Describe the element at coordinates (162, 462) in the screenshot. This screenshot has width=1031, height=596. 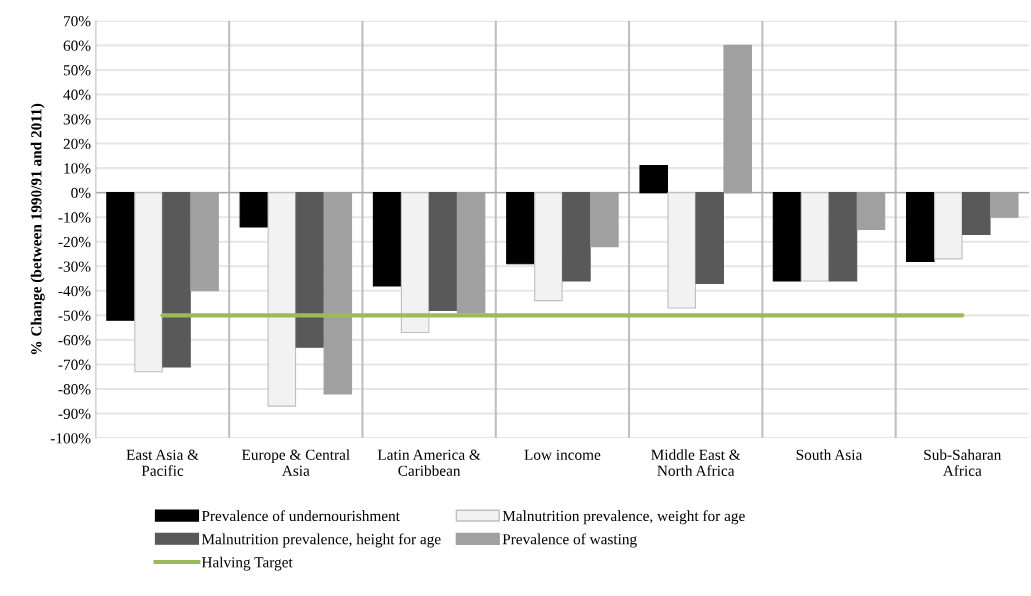
I see `x-tick-label: East Asia & Pacific` at that location.